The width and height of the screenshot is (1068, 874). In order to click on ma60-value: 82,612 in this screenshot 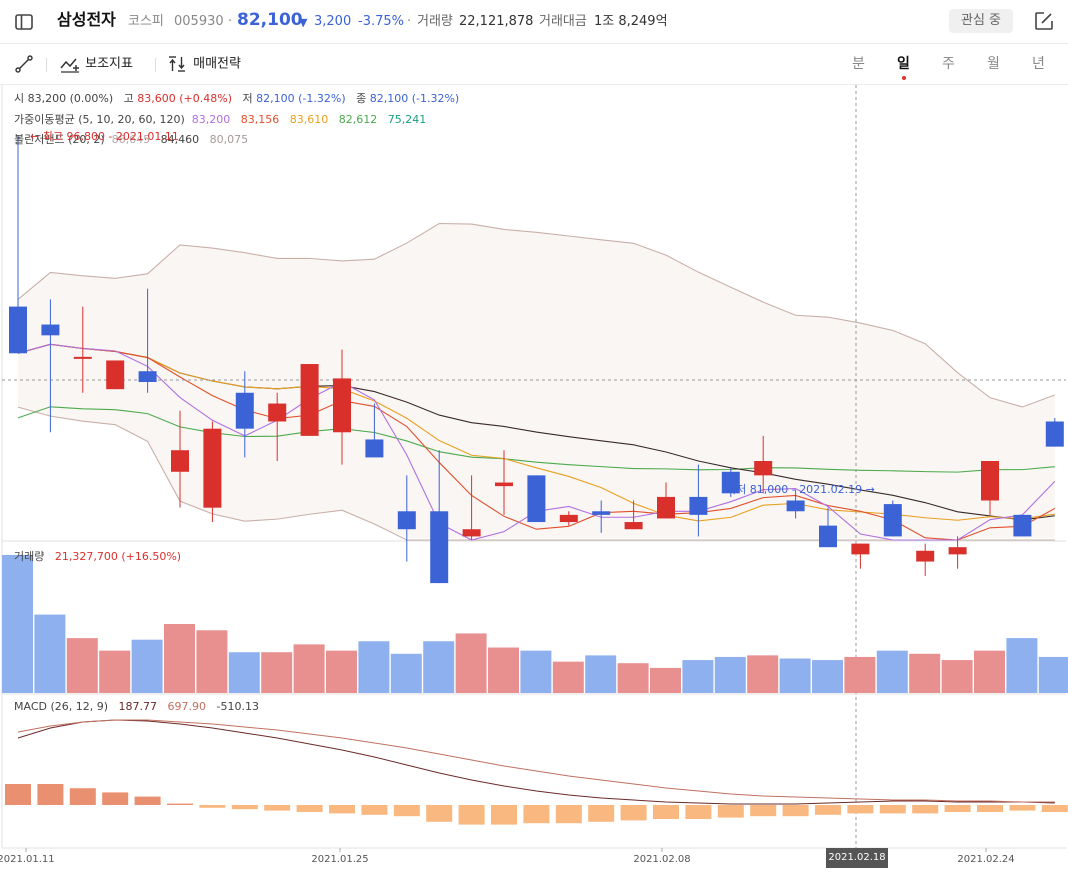, I will do `click(358, 119)`.